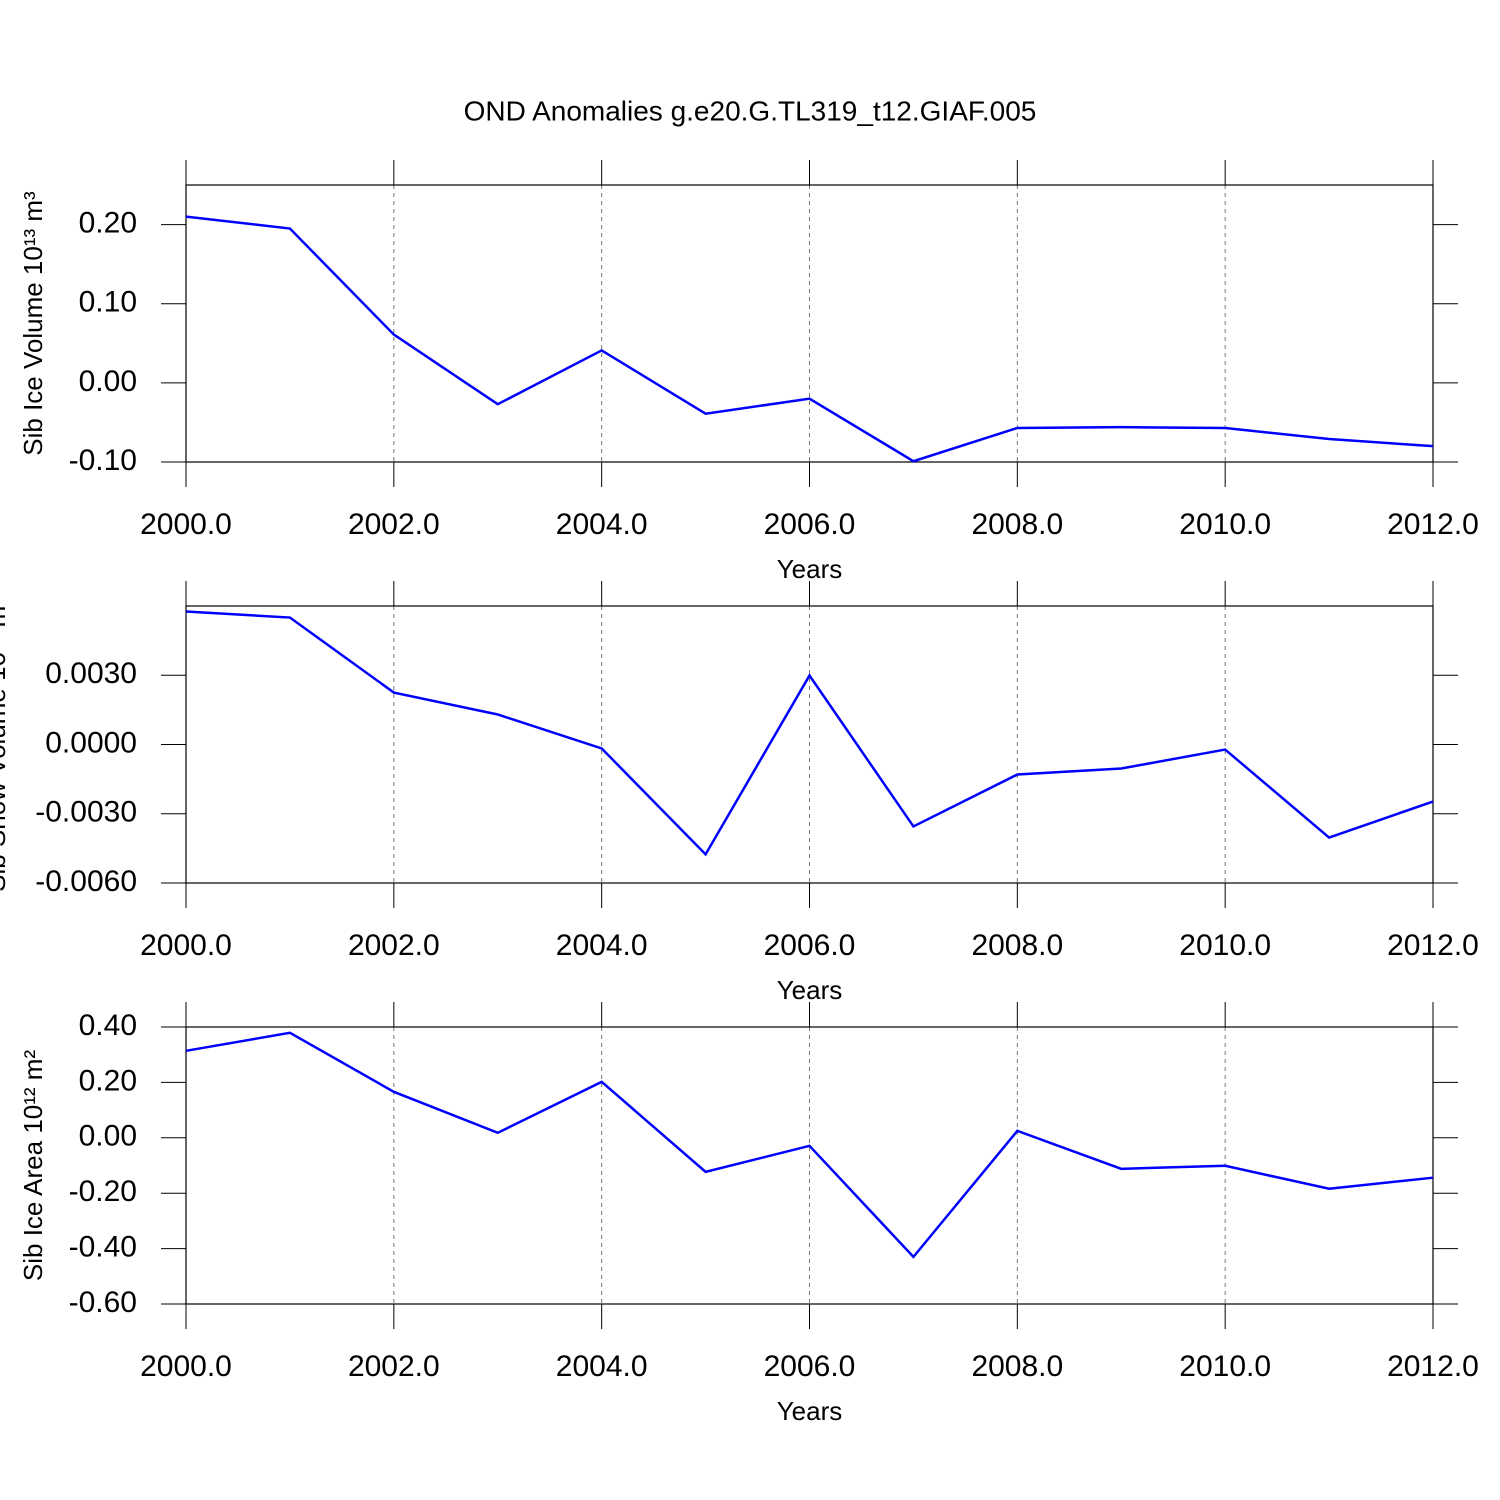  What do you see at coordinates (103, 1302) in the screenshot?
I see `y-tick-label: -0.60` at bounding box center [103, 1302].